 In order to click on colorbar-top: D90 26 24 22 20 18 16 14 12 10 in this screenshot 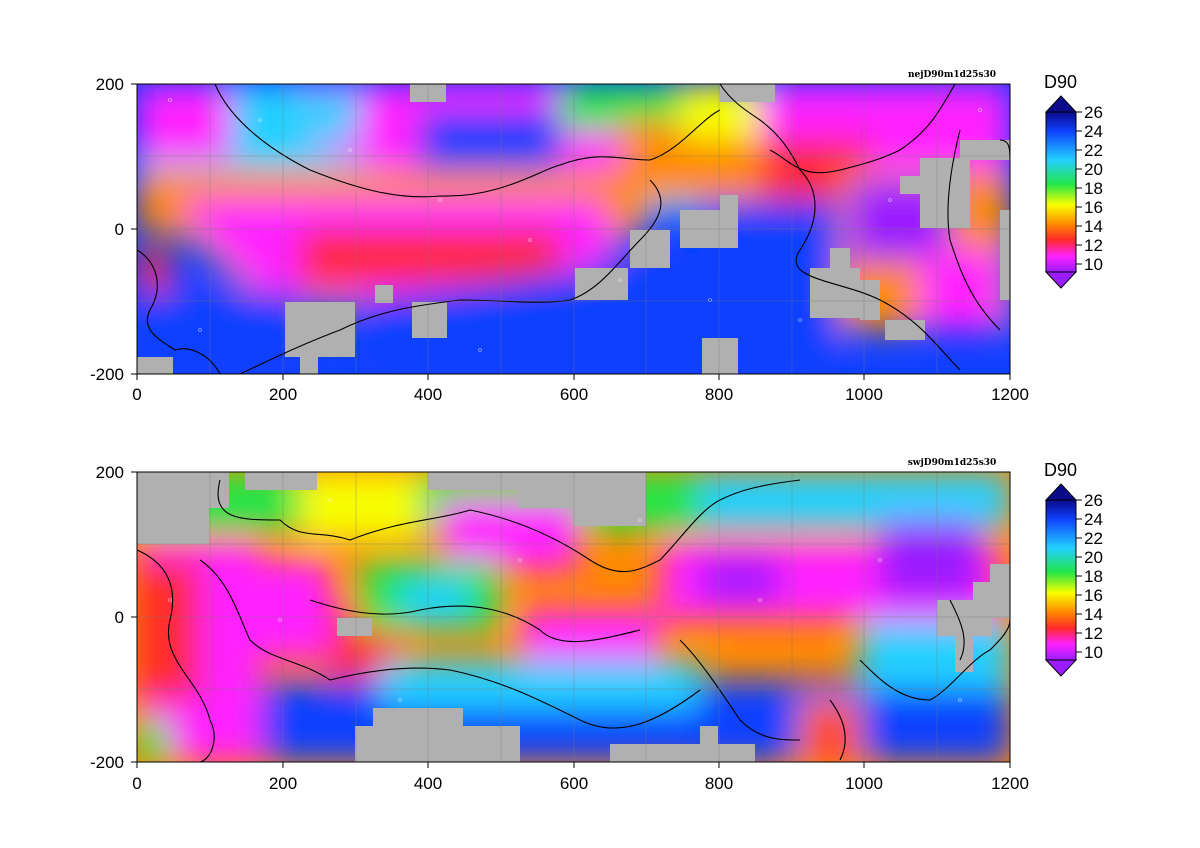, I will do `click(1073, 180)`.